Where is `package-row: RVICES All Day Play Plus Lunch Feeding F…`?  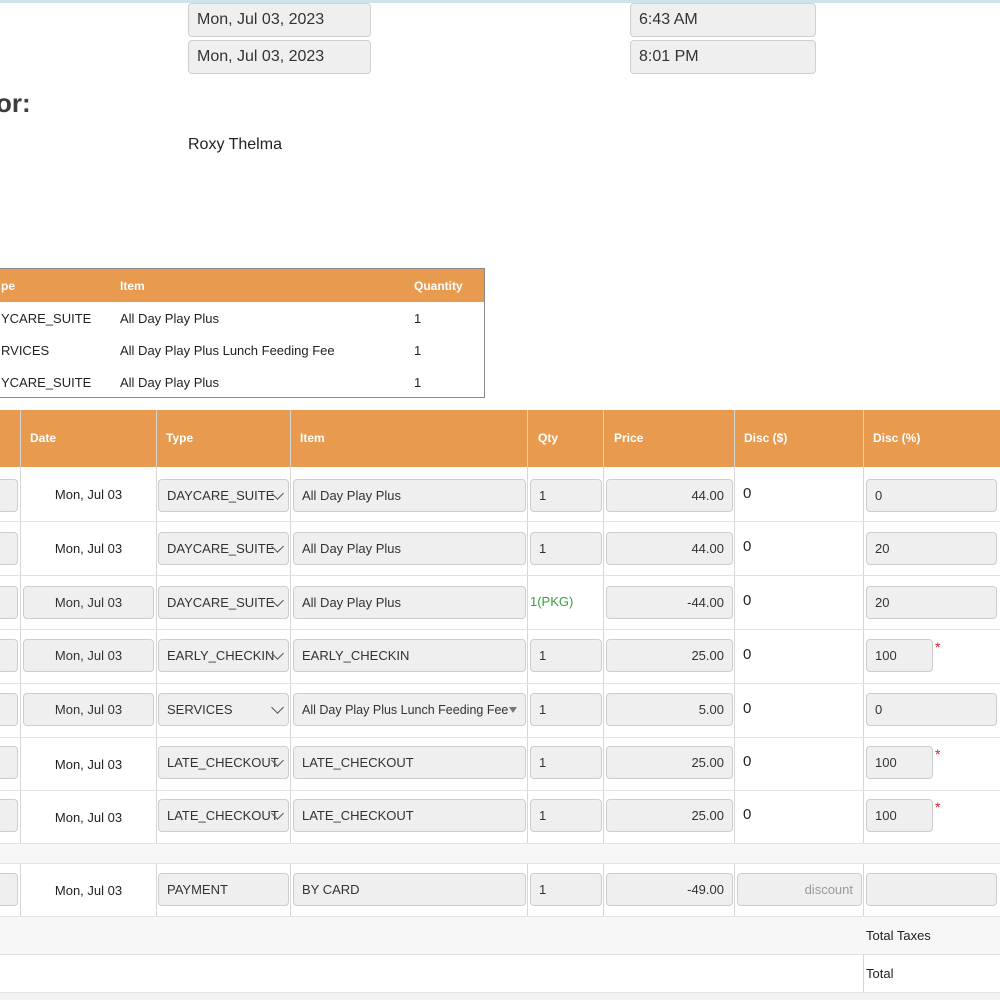
package-row: RVICES All Day Play Plus Lunch Feeding F… is located at coordinates (242, 351).